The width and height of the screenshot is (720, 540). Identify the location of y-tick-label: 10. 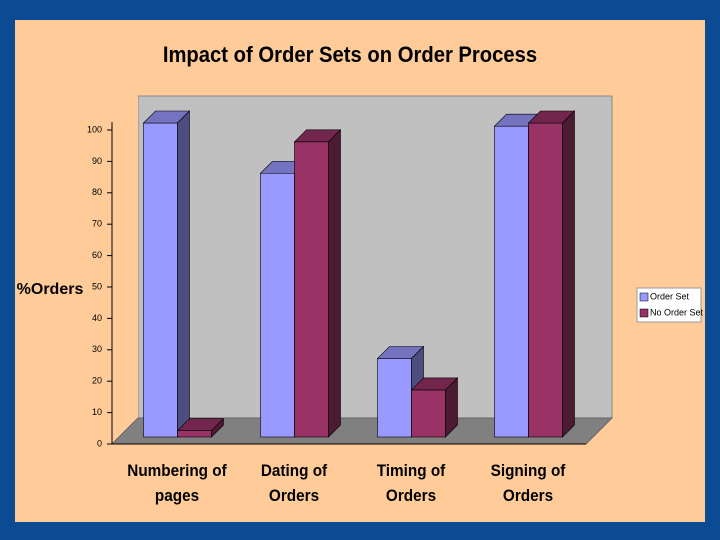
(97, 412).